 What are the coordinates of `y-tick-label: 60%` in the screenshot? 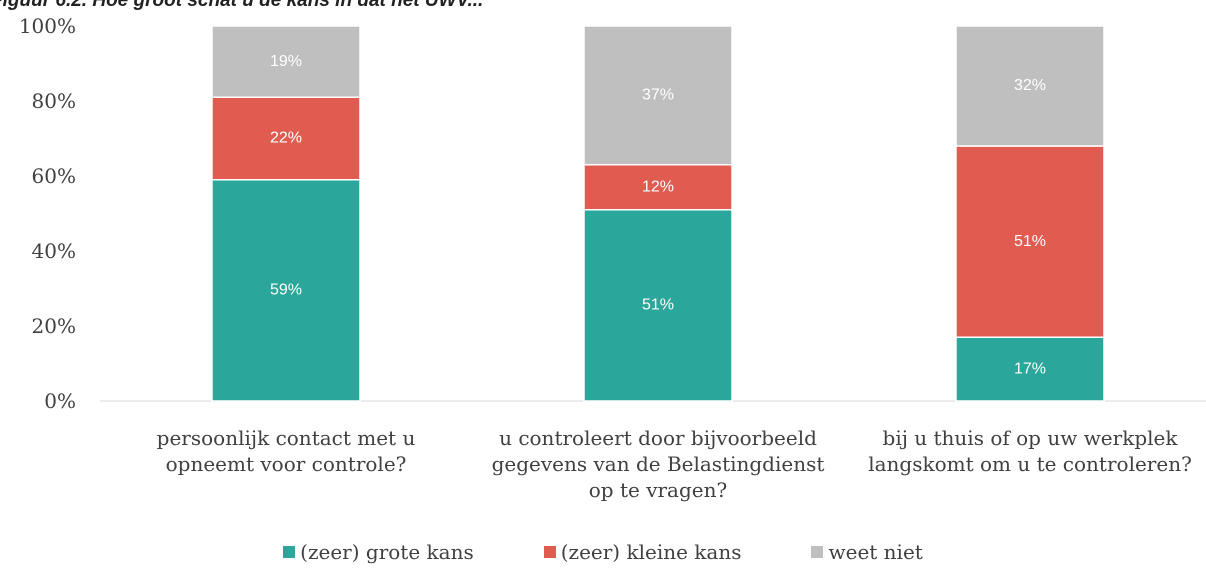 It's located at (53, 176).